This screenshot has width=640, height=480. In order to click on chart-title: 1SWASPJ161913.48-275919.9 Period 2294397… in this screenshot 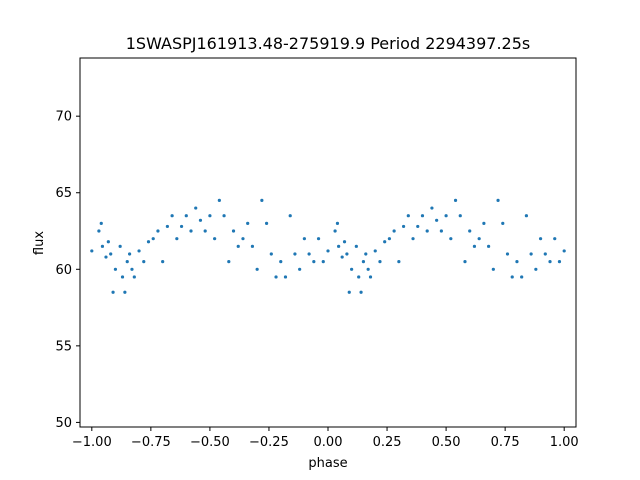, I will do `click(328, 43)`.